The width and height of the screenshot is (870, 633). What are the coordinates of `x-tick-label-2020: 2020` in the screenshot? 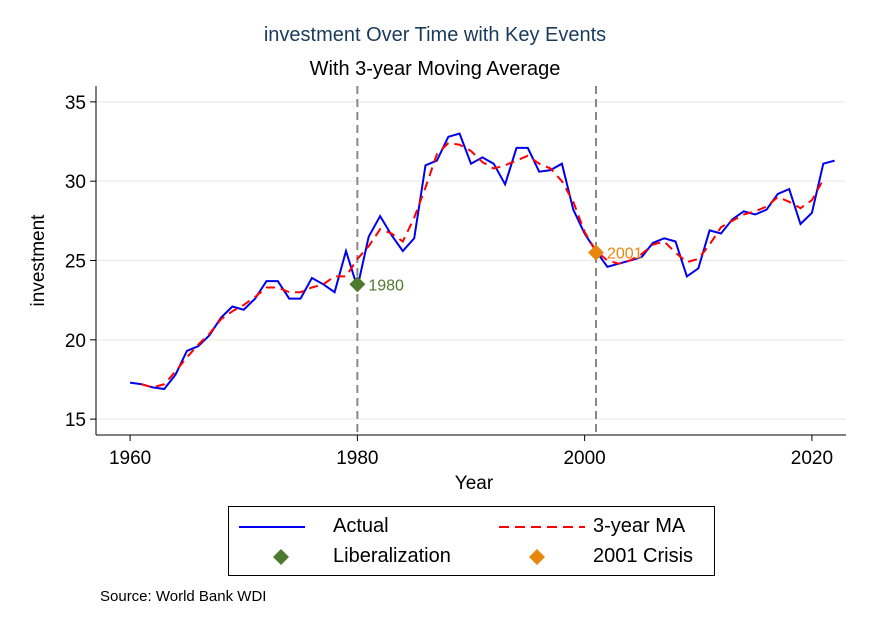 It's located at (812, 458).